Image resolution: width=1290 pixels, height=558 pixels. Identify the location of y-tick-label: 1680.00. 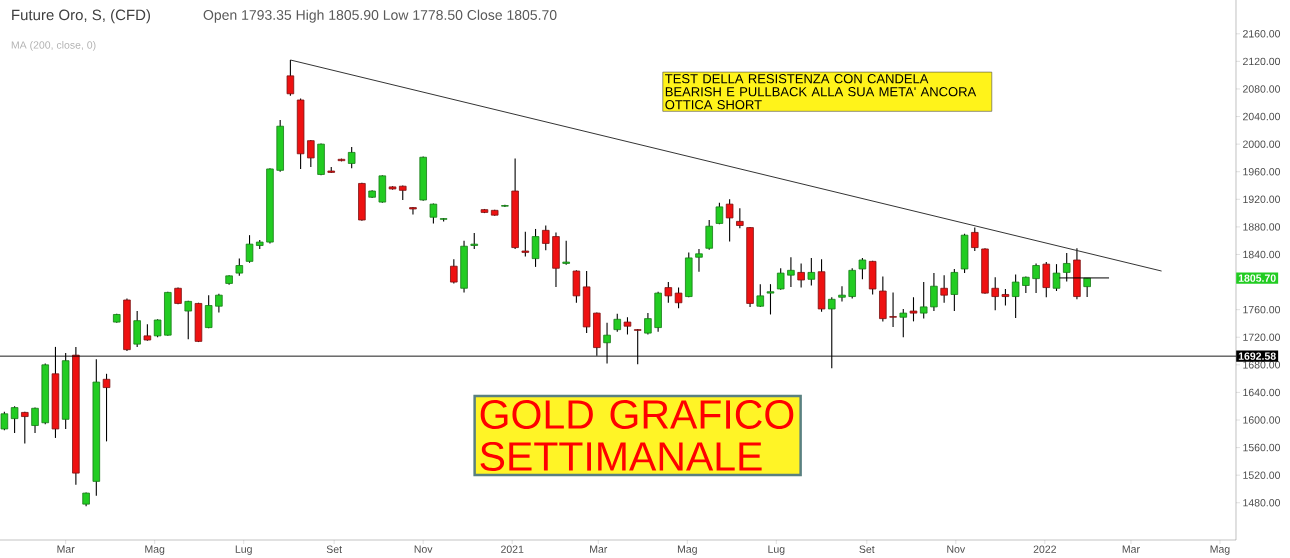
(1262, 365).